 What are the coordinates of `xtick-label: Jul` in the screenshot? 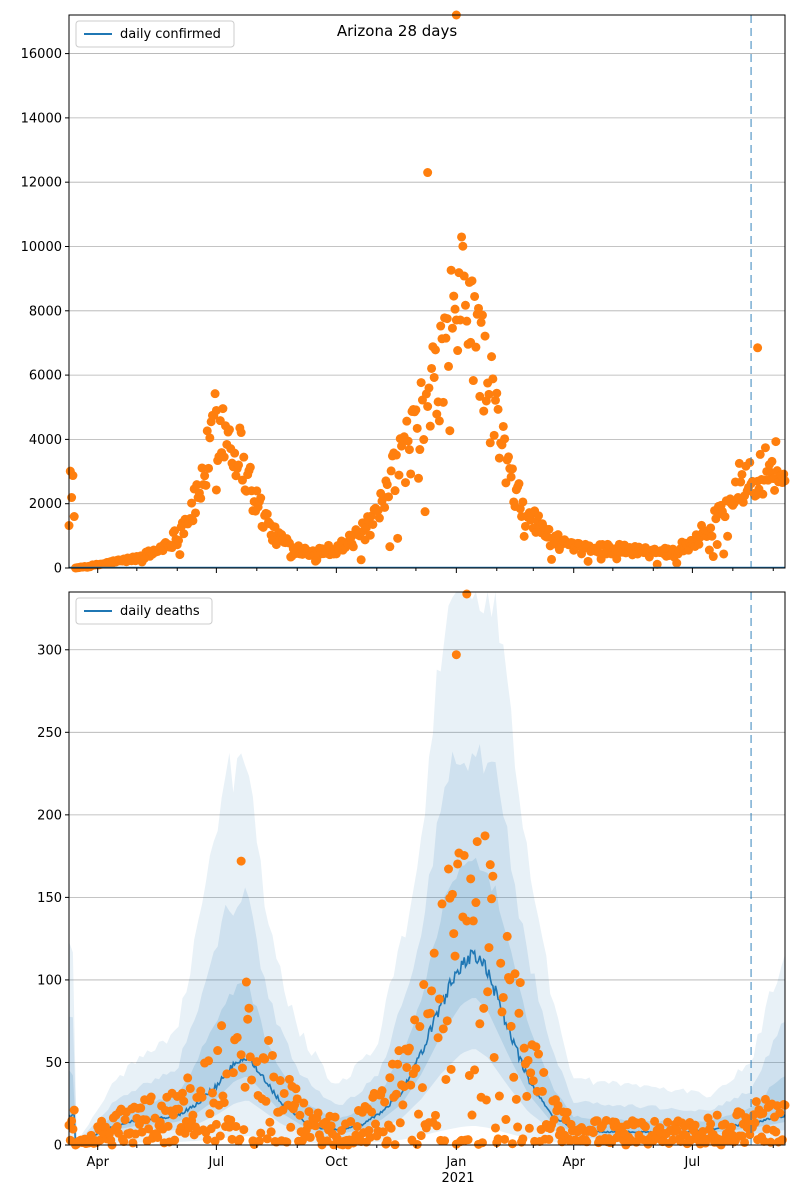 It's located at (216, 1162).